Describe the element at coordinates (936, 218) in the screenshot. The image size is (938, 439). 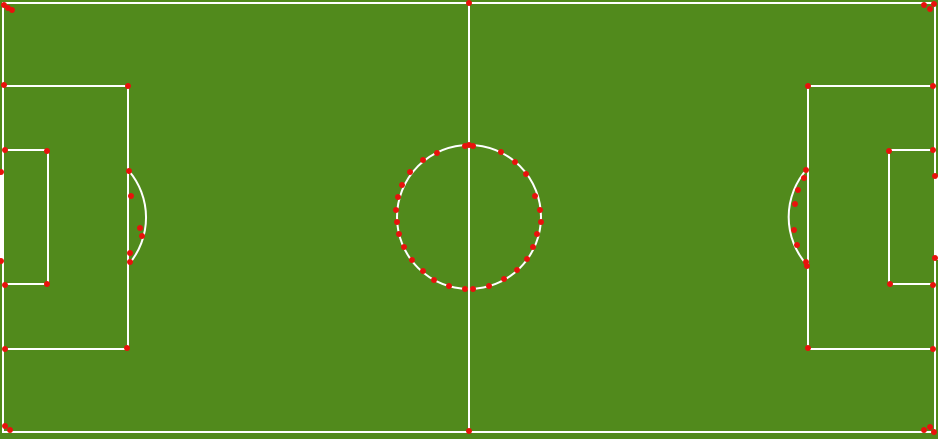
I see `right-goal` at that location.